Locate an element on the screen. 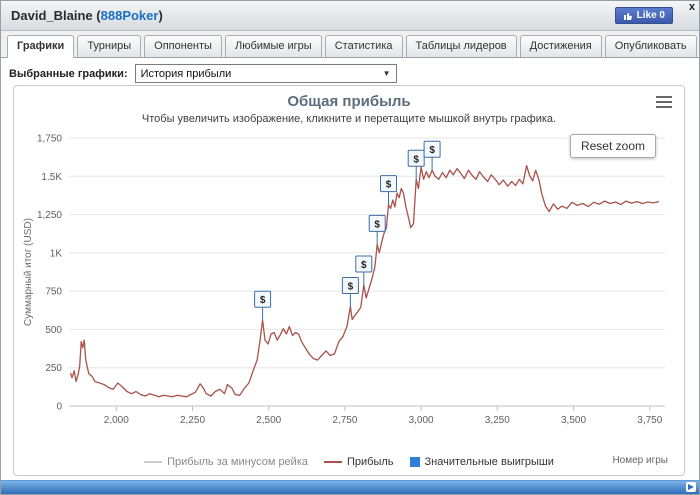 This screenshot has height=495, width=700. blue-square-swatch is located at coordinates (414, 462).